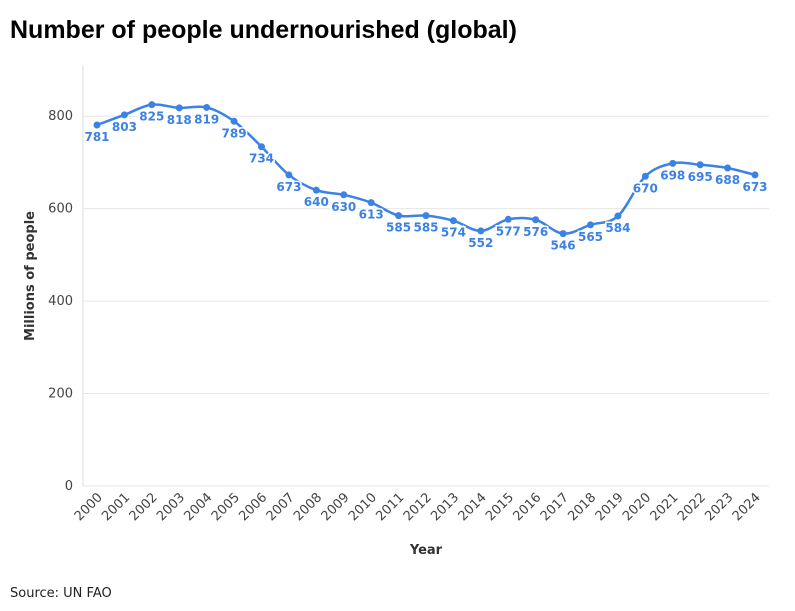 This screenshot has height=611, width=795. What do you see at coordinates (418, 507) in the screenshot?
I see `x-tick-label: 2012` at bounding box center [418, 507].